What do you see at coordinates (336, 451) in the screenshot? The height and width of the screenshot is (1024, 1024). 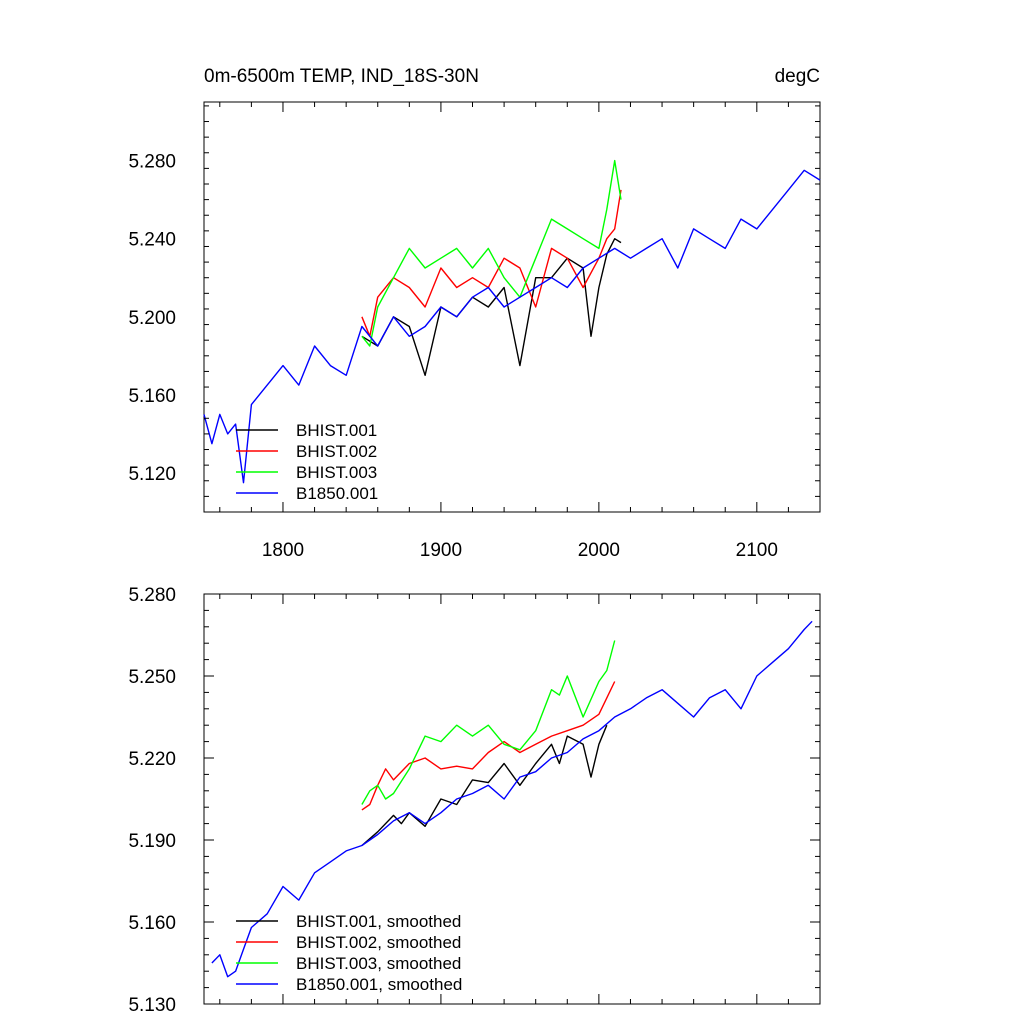 I see `legend-label: BHIST.002` at bounding box center [336, 451].